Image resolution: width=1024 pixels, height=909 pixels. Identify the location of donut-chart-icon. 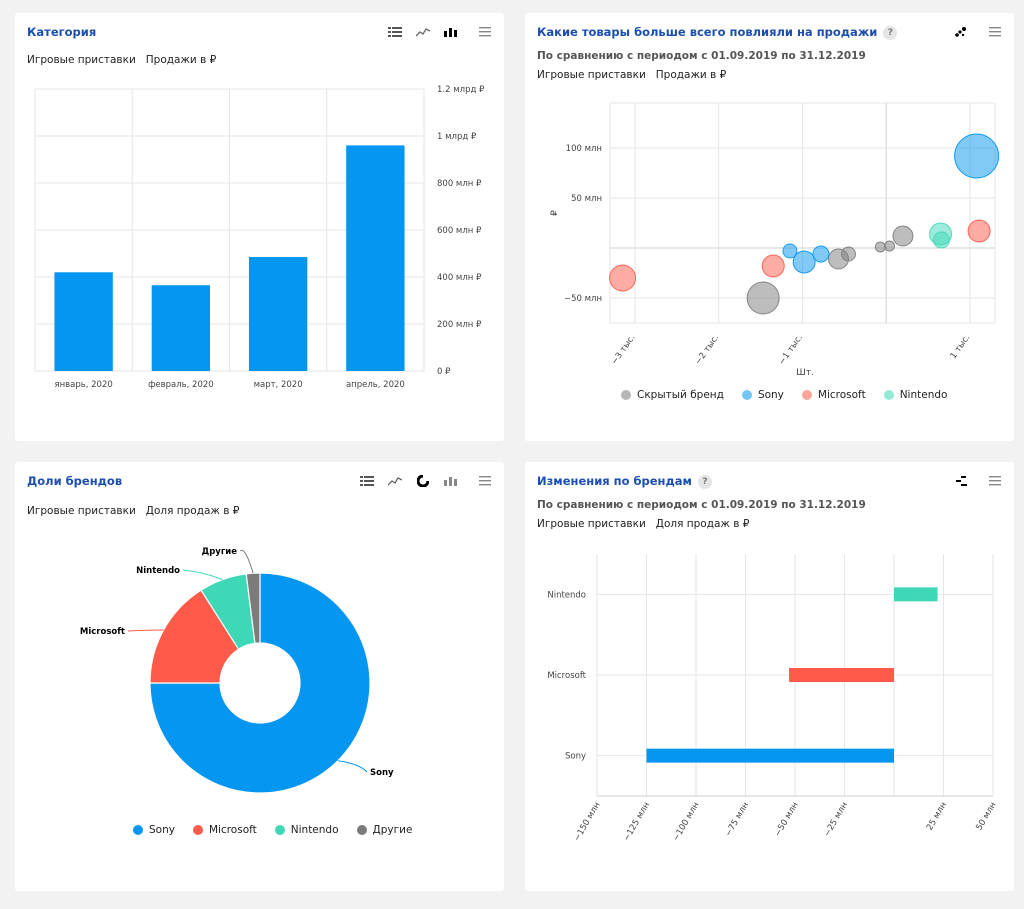
(423, 481).